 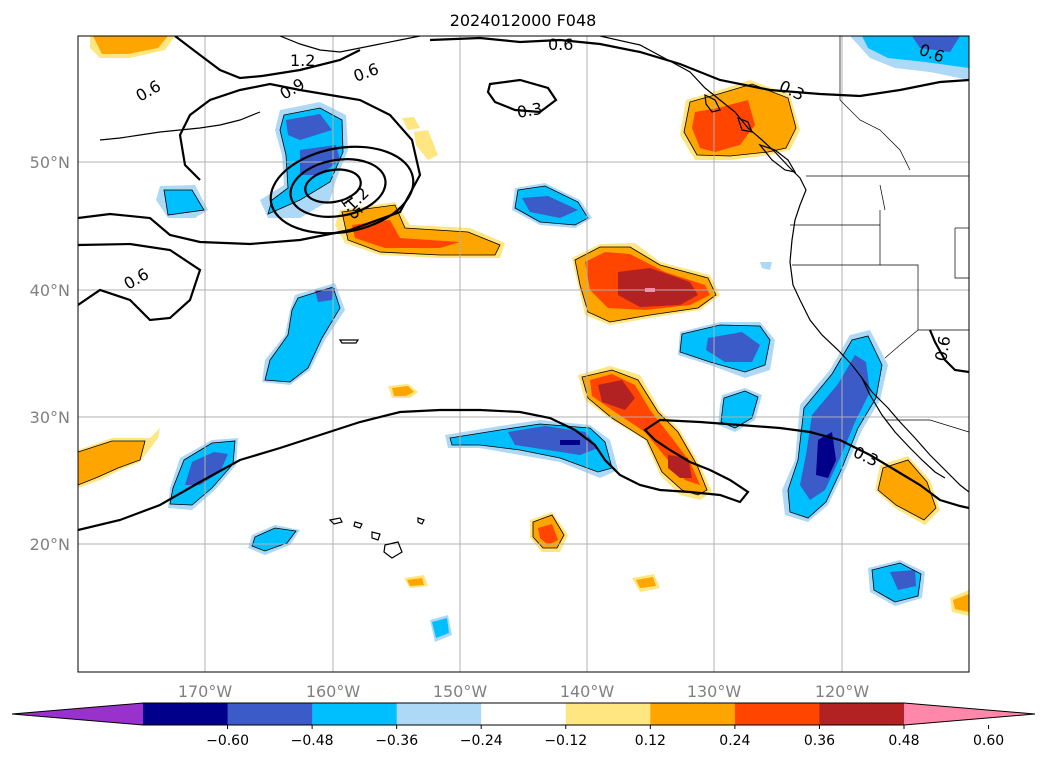 I want to click on lon-label: 170°W, so click(x=205, y=691).